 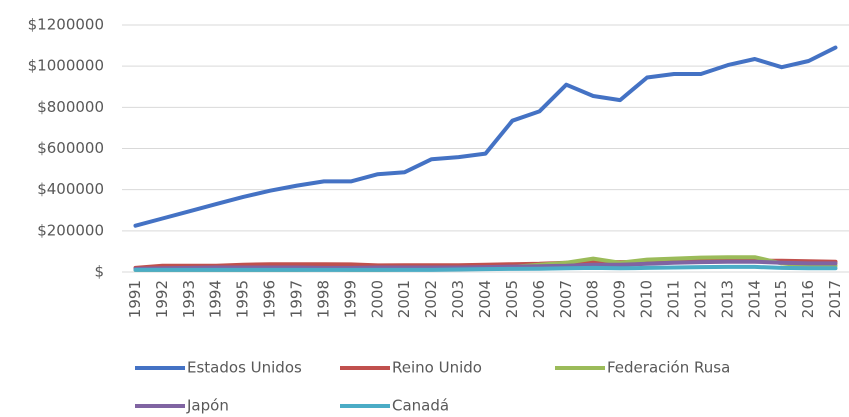 I want to click on y-tick-label: $, so click(x=99, y=272).